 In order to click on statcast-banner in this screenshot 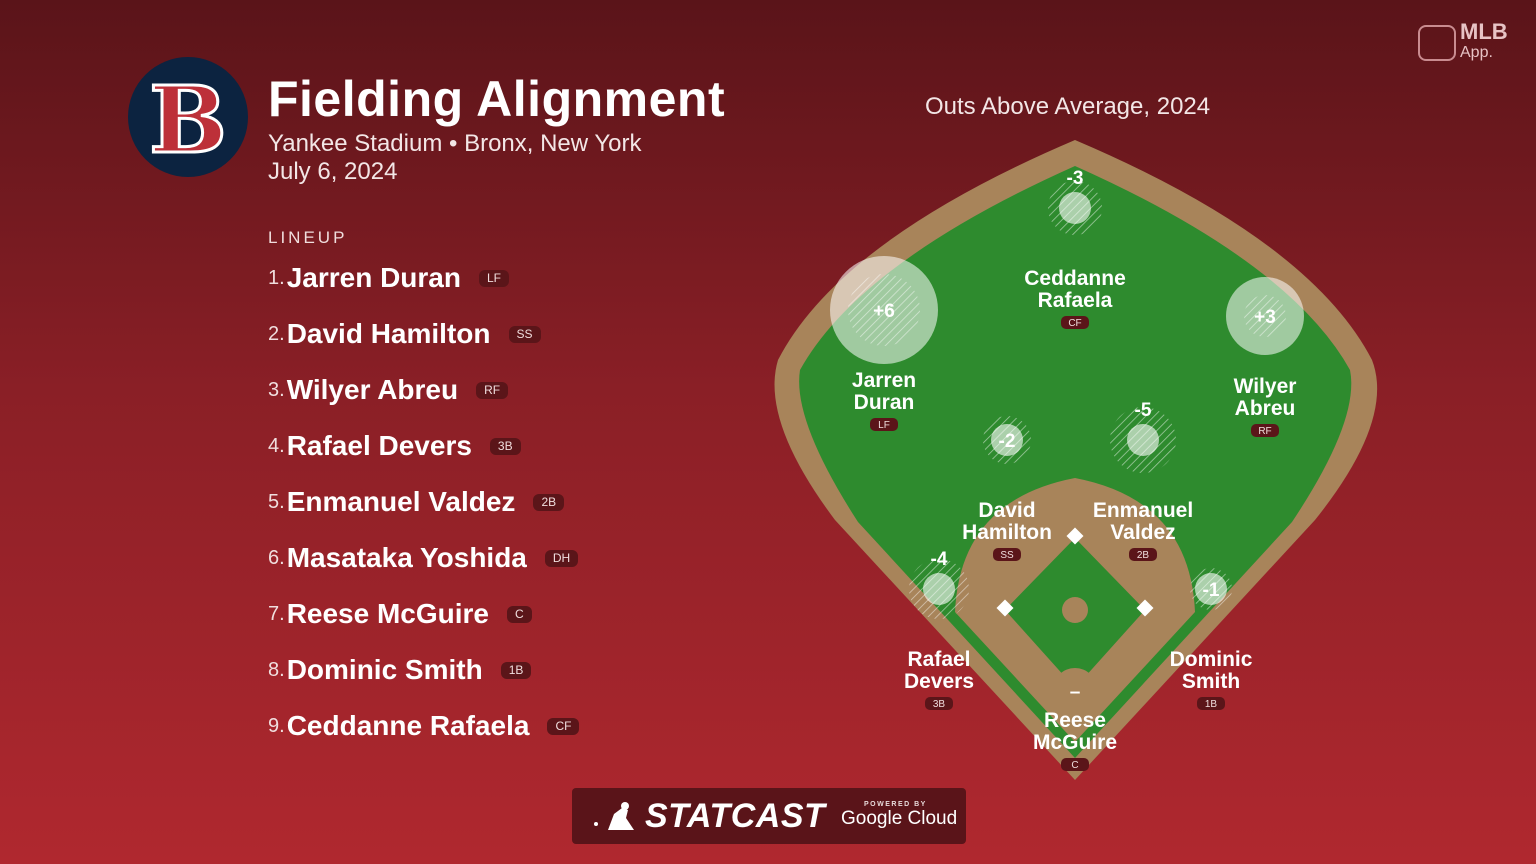, I will do `click(769, 816)`.